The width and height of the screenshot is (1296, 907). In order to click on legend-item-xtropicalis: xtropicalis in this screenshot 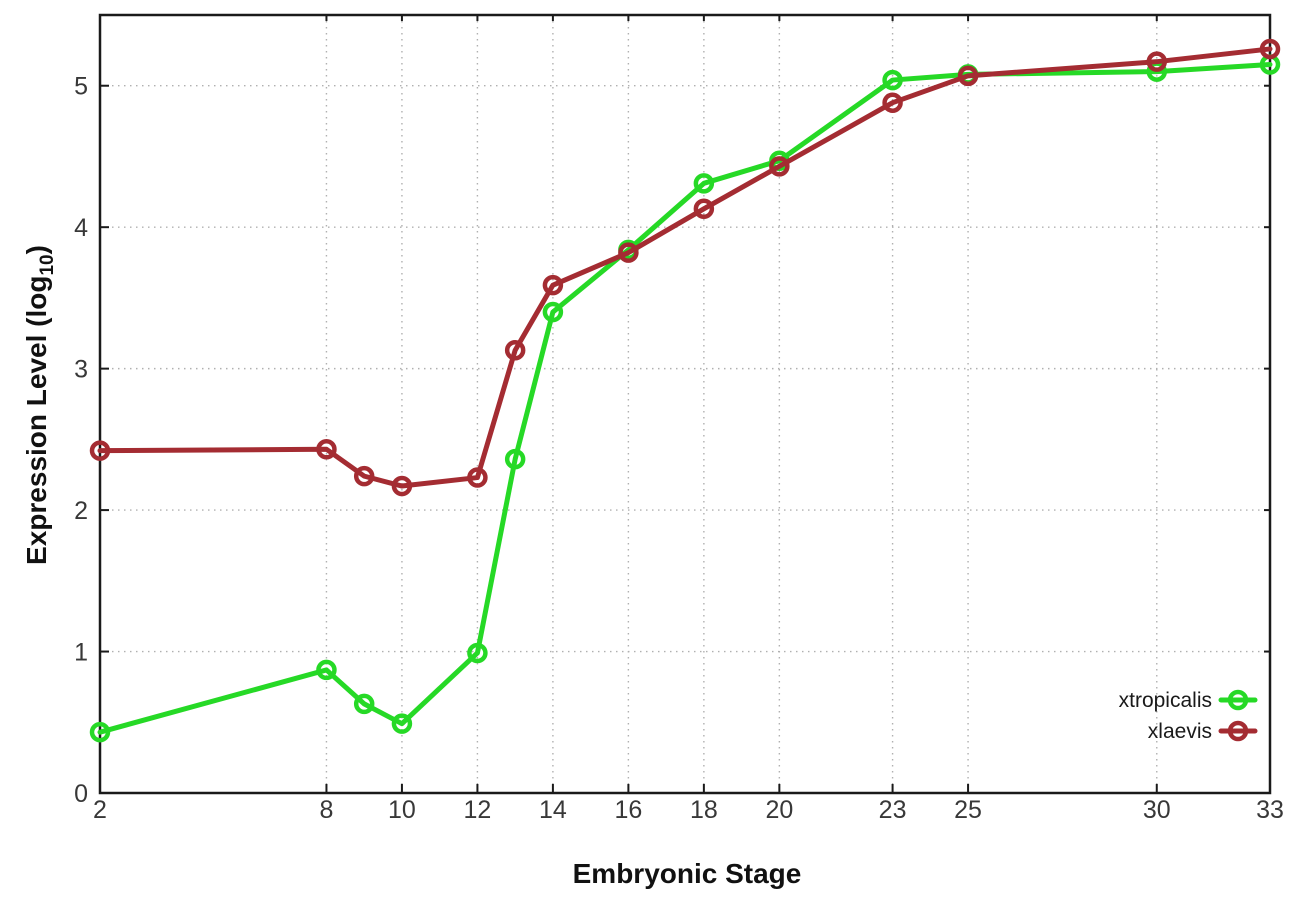, I will do `click(1188, 700)`.